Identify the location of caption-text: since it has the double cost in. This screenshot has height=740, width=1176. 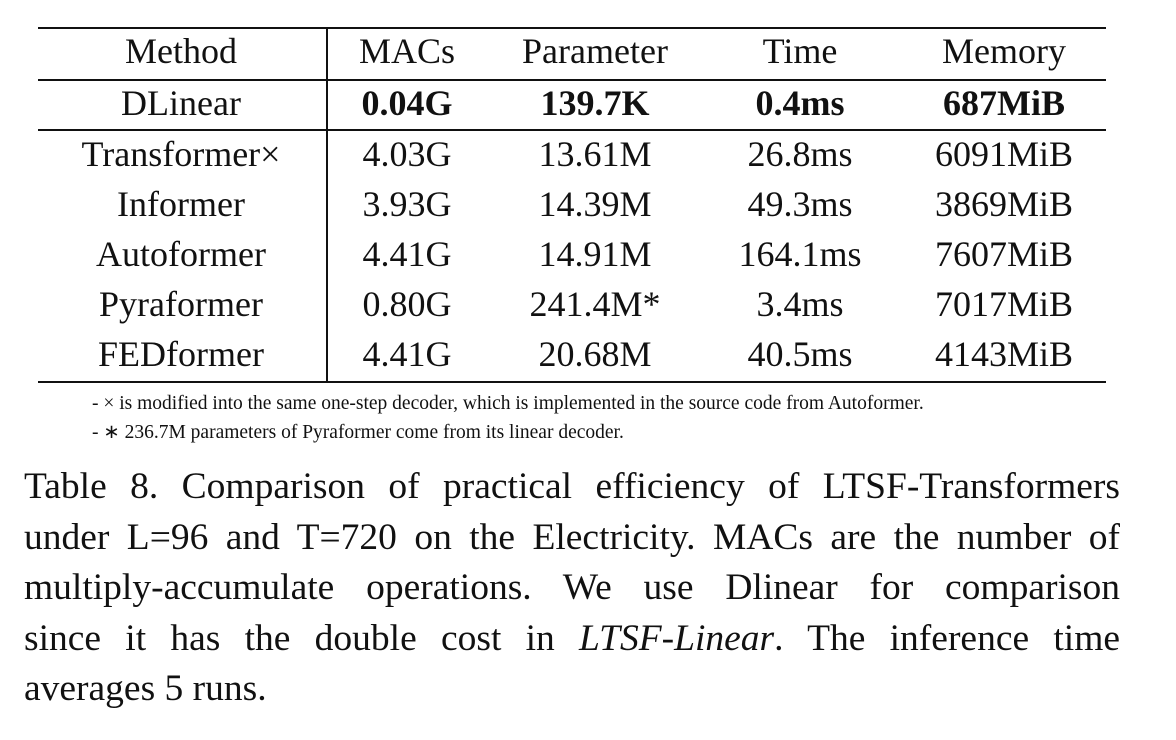
(302, 638).